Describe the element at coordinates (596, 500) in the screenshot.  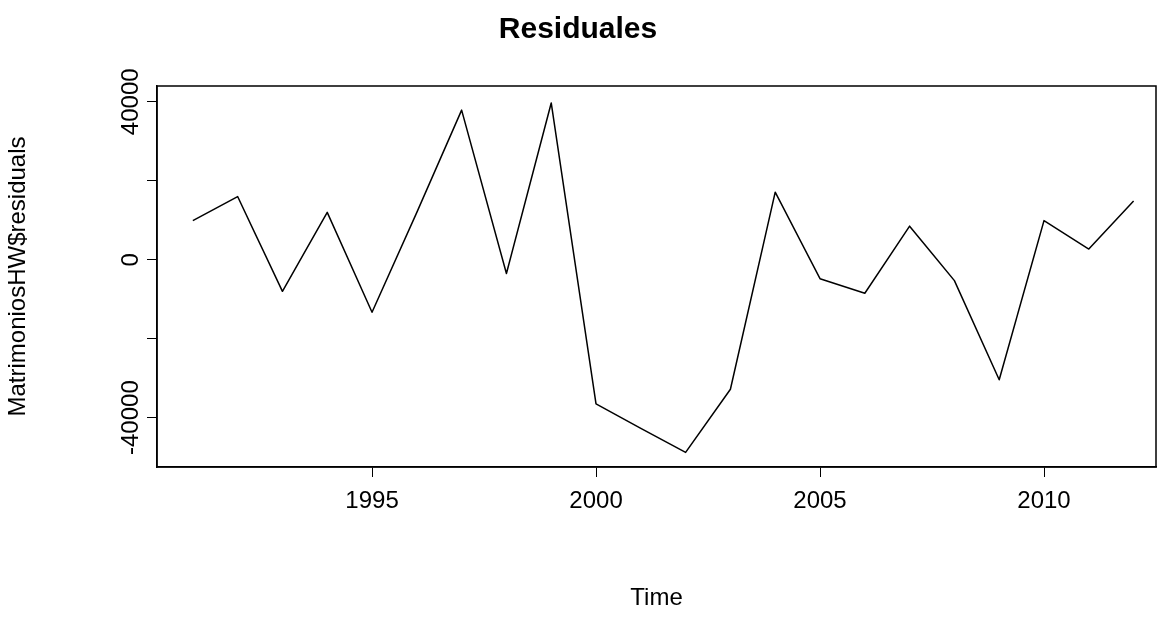
I see `x-tick-label: 2000` at that location.